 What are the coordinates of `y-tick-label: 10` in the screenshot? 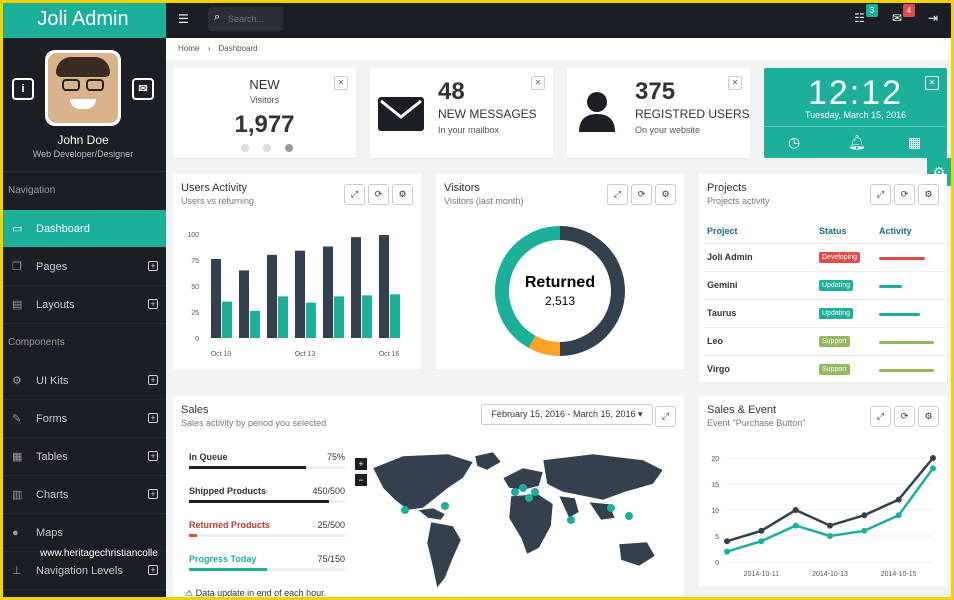 It's located at (715, 511).